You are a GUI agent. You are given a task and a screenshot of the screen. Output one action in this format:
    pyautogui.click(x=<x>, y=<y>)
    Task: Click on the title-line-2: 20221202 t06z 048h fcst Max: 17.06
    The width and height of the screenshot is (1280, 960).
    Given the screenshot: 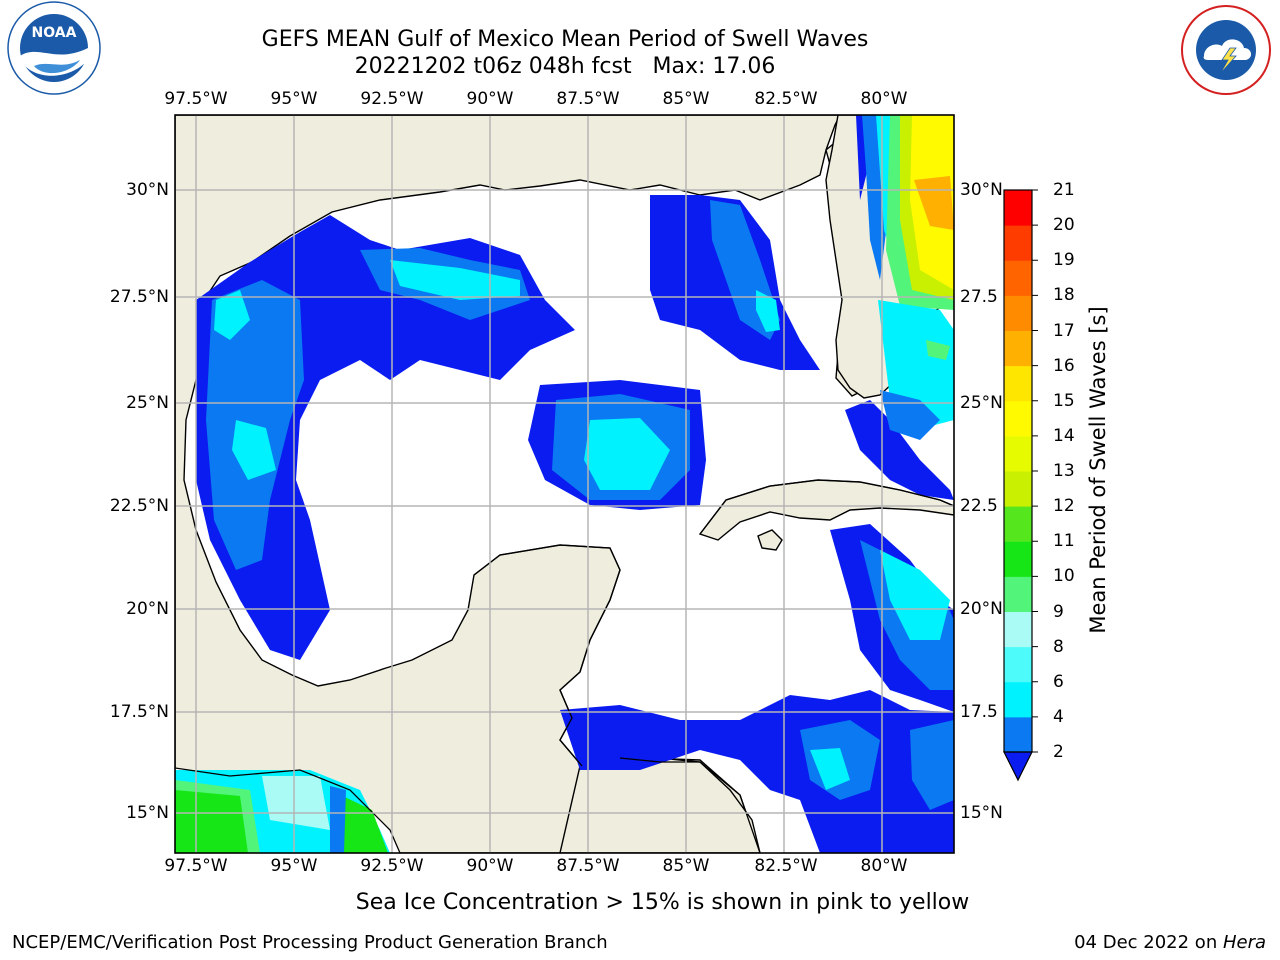 What is the action you would take?
    pyautogui.click(x=565, y=66)
    